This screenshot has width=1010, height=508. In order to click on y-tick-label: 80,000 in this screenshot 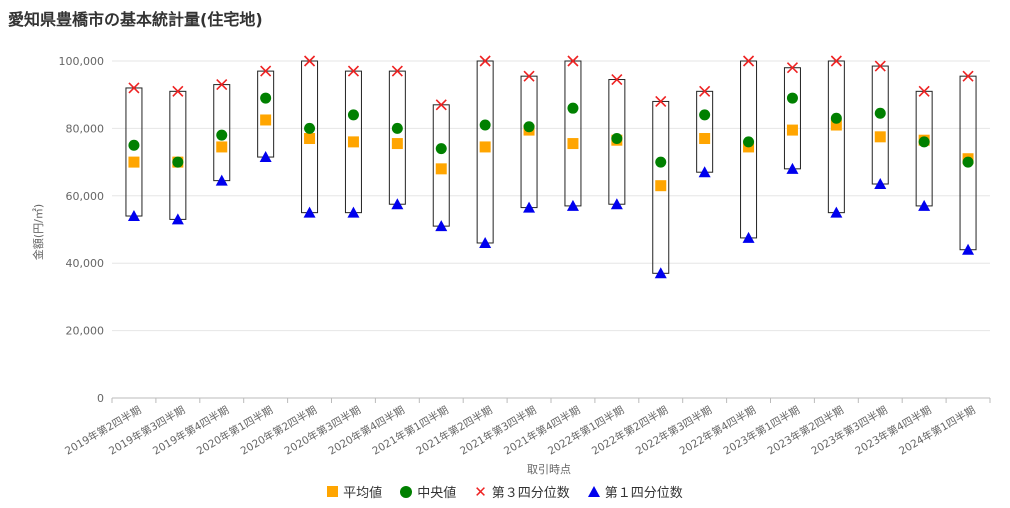, I will do `click(85, 128)`.